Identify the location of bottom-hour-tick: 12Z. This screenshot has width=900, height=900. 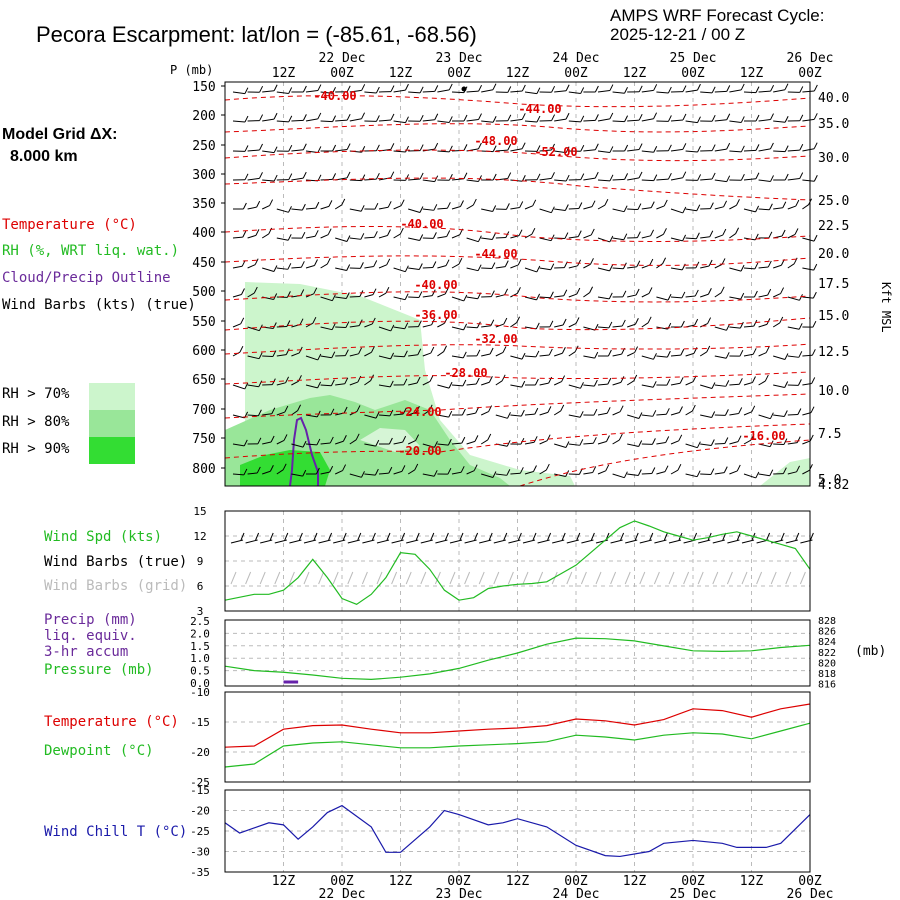
(635, 881).